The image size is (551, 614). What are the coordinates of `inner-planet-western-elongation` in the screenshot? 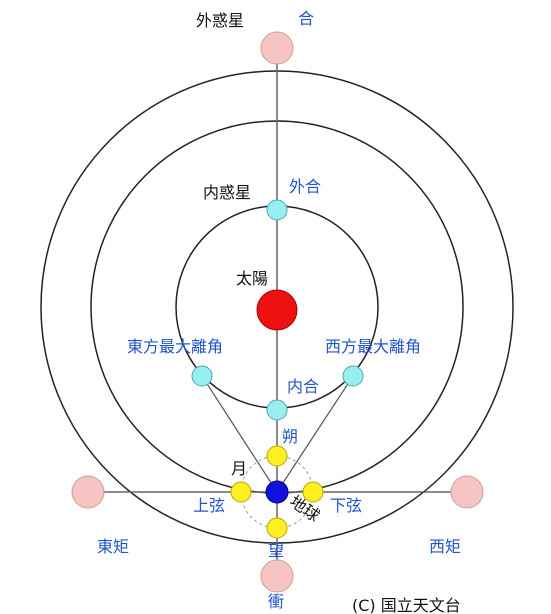 It's located at (353, 376).